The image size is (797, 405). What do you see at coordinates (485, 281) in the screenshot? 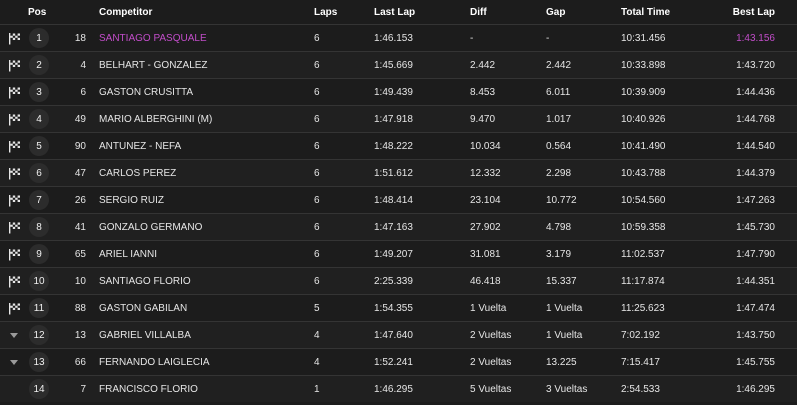
I see `diff-value: 46.418` at bounding box center [485, 281].